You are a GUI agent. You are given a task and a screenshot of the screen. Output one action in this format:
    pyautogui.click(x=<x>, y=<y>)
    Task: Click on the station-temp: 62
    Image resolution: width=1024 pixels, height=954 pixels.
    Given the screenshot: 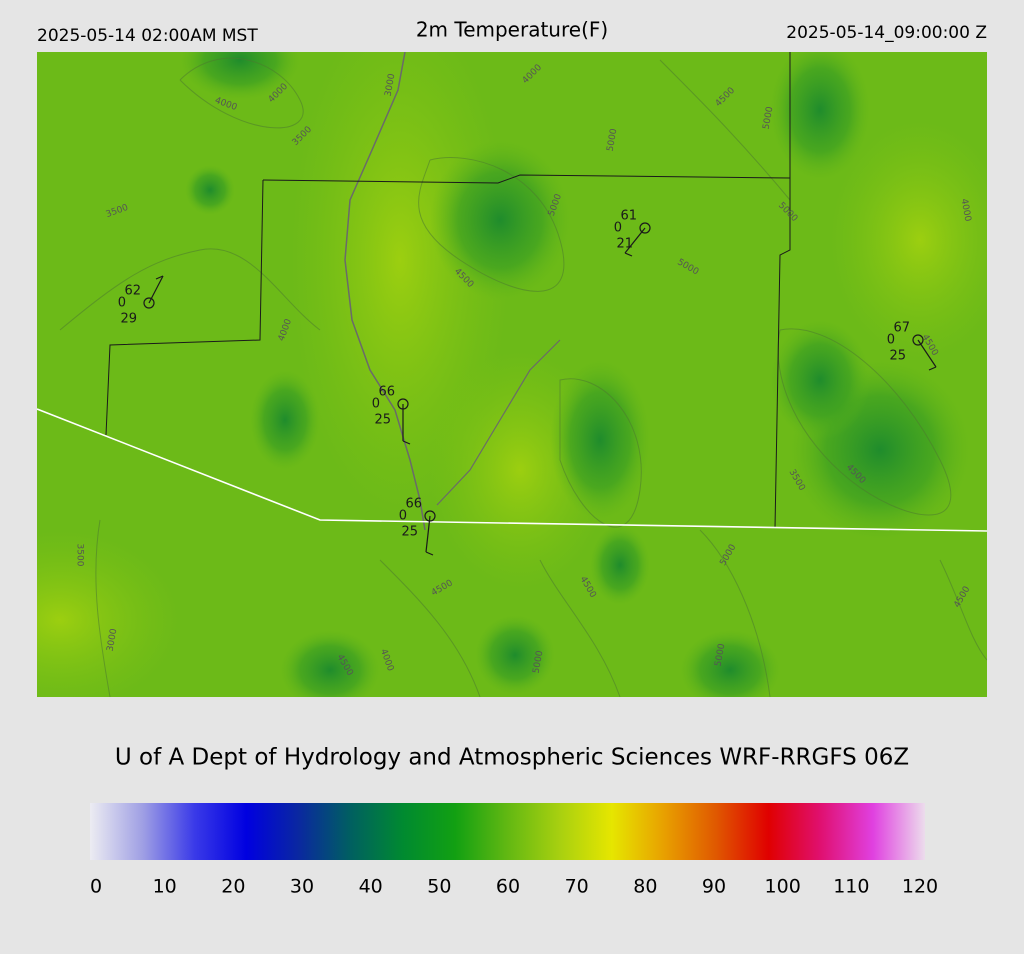 What is the action you would take?
    pyautogui.click(x=132, y=291)
    